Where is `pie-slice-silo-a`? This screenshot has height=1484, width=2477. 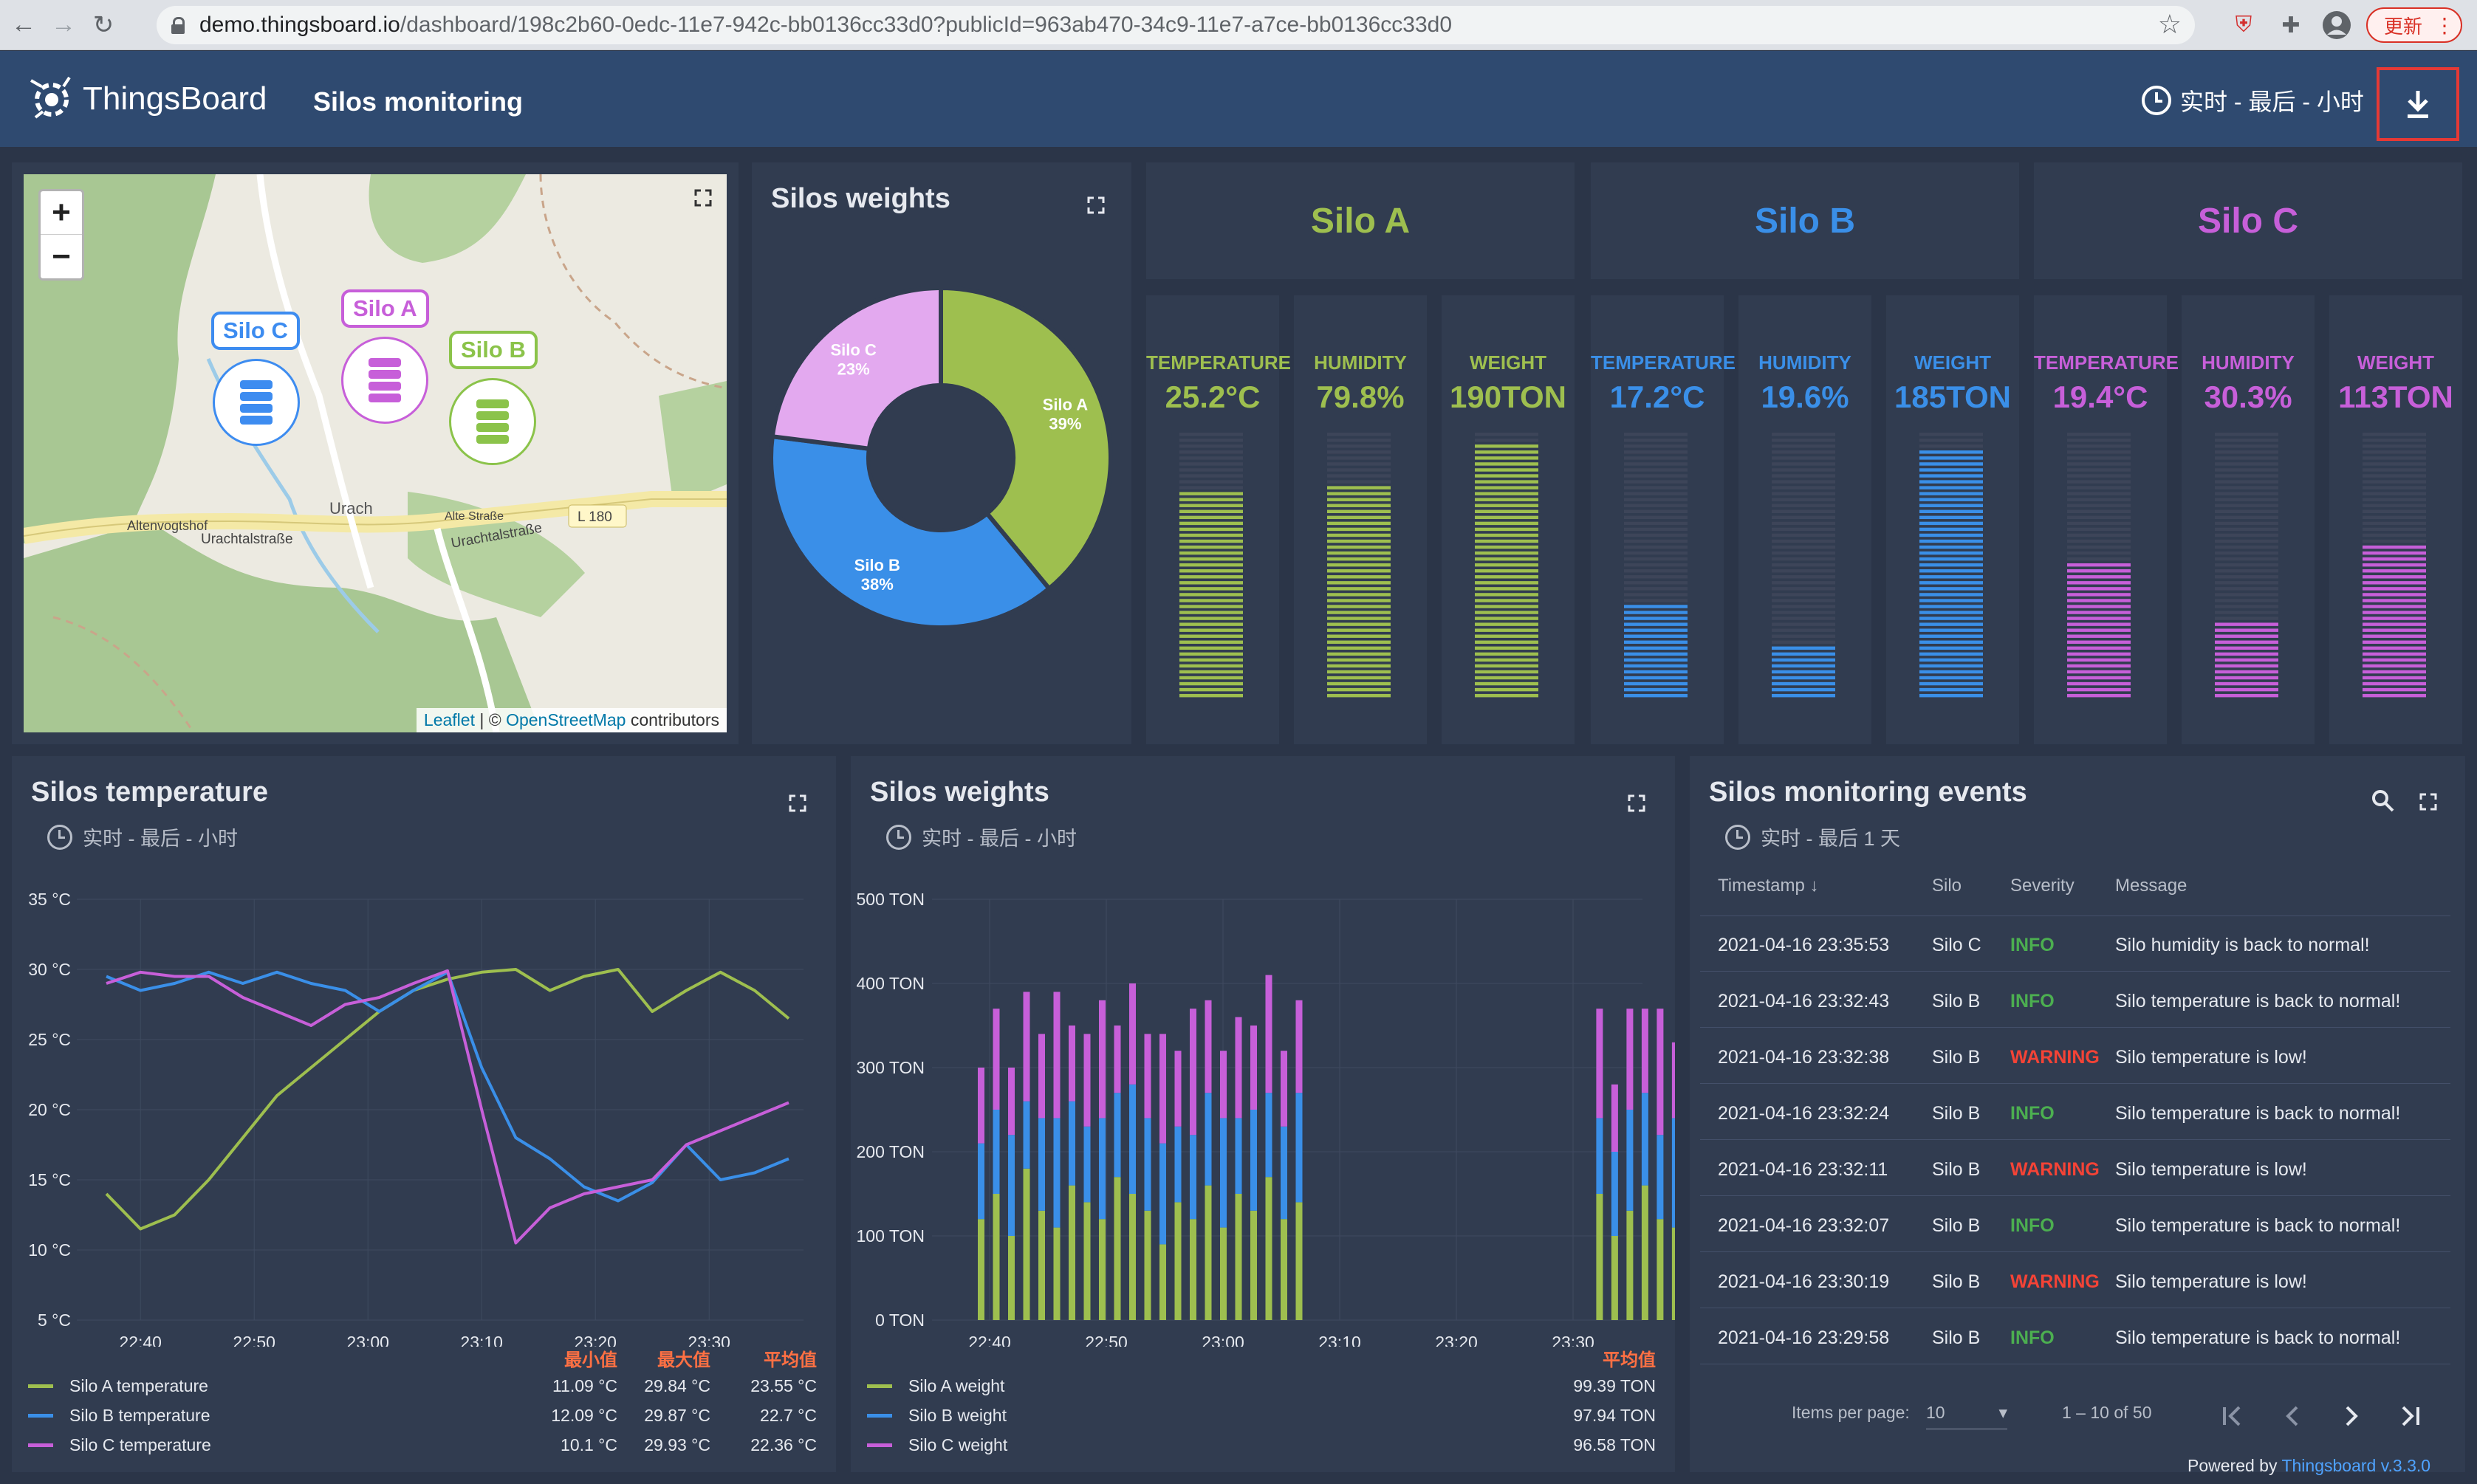
pie-slice-silo-a is located at coordinates (1026, 438).